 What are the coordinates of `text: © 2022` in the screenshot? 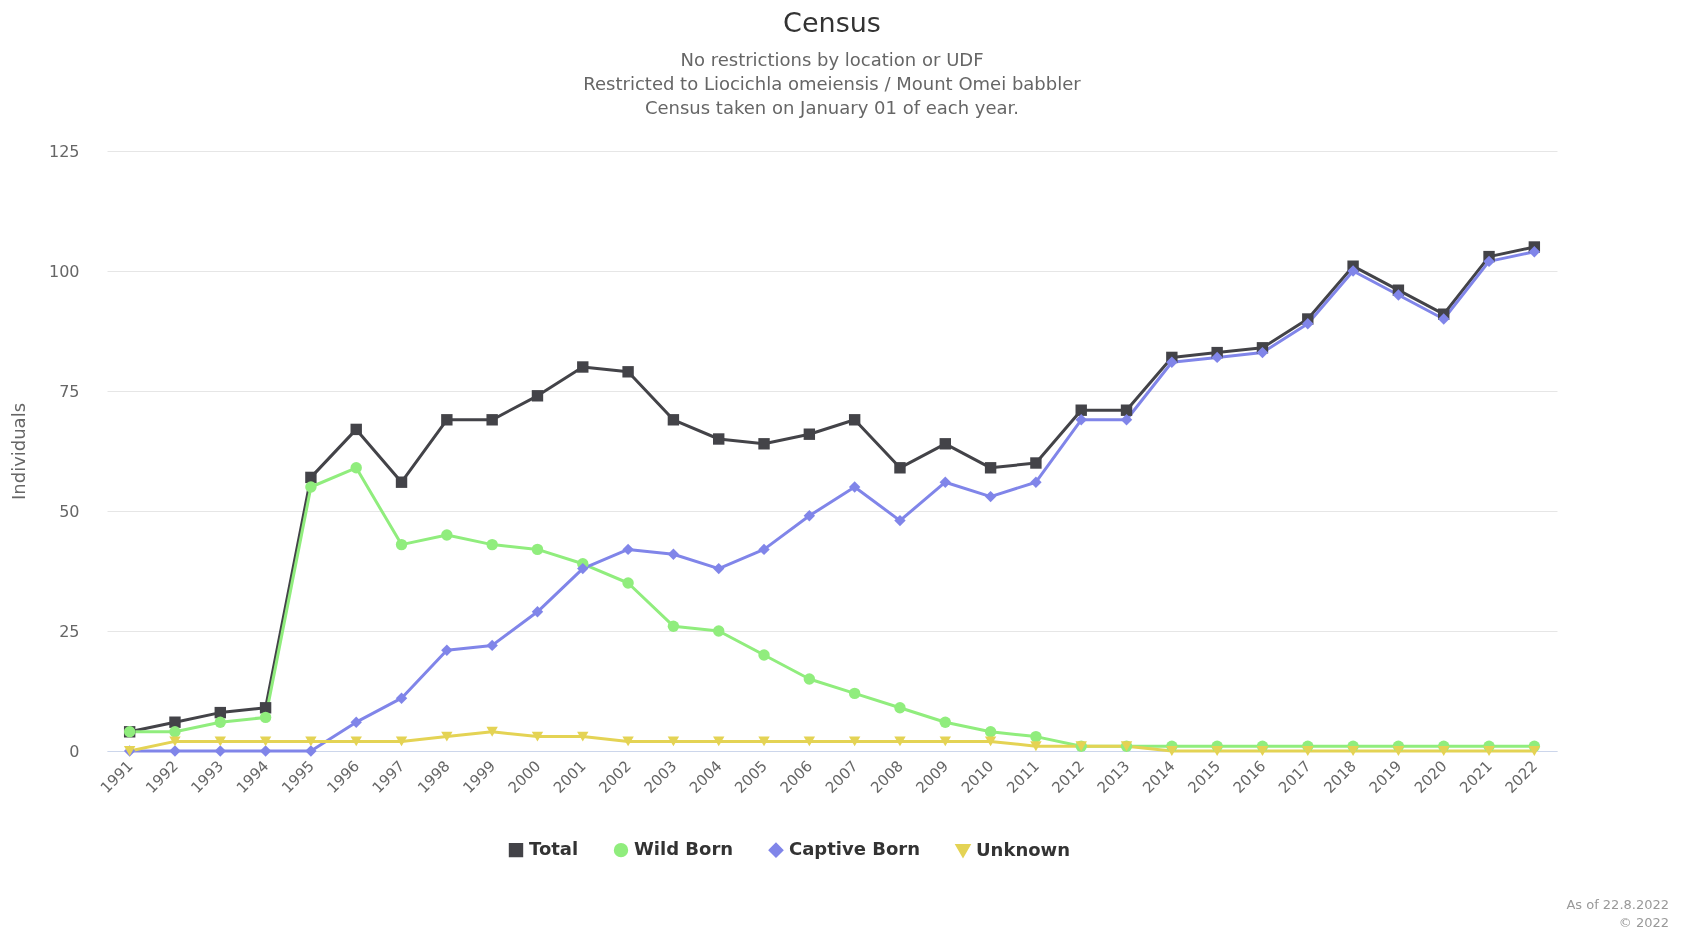 It's located at (1643, 923).